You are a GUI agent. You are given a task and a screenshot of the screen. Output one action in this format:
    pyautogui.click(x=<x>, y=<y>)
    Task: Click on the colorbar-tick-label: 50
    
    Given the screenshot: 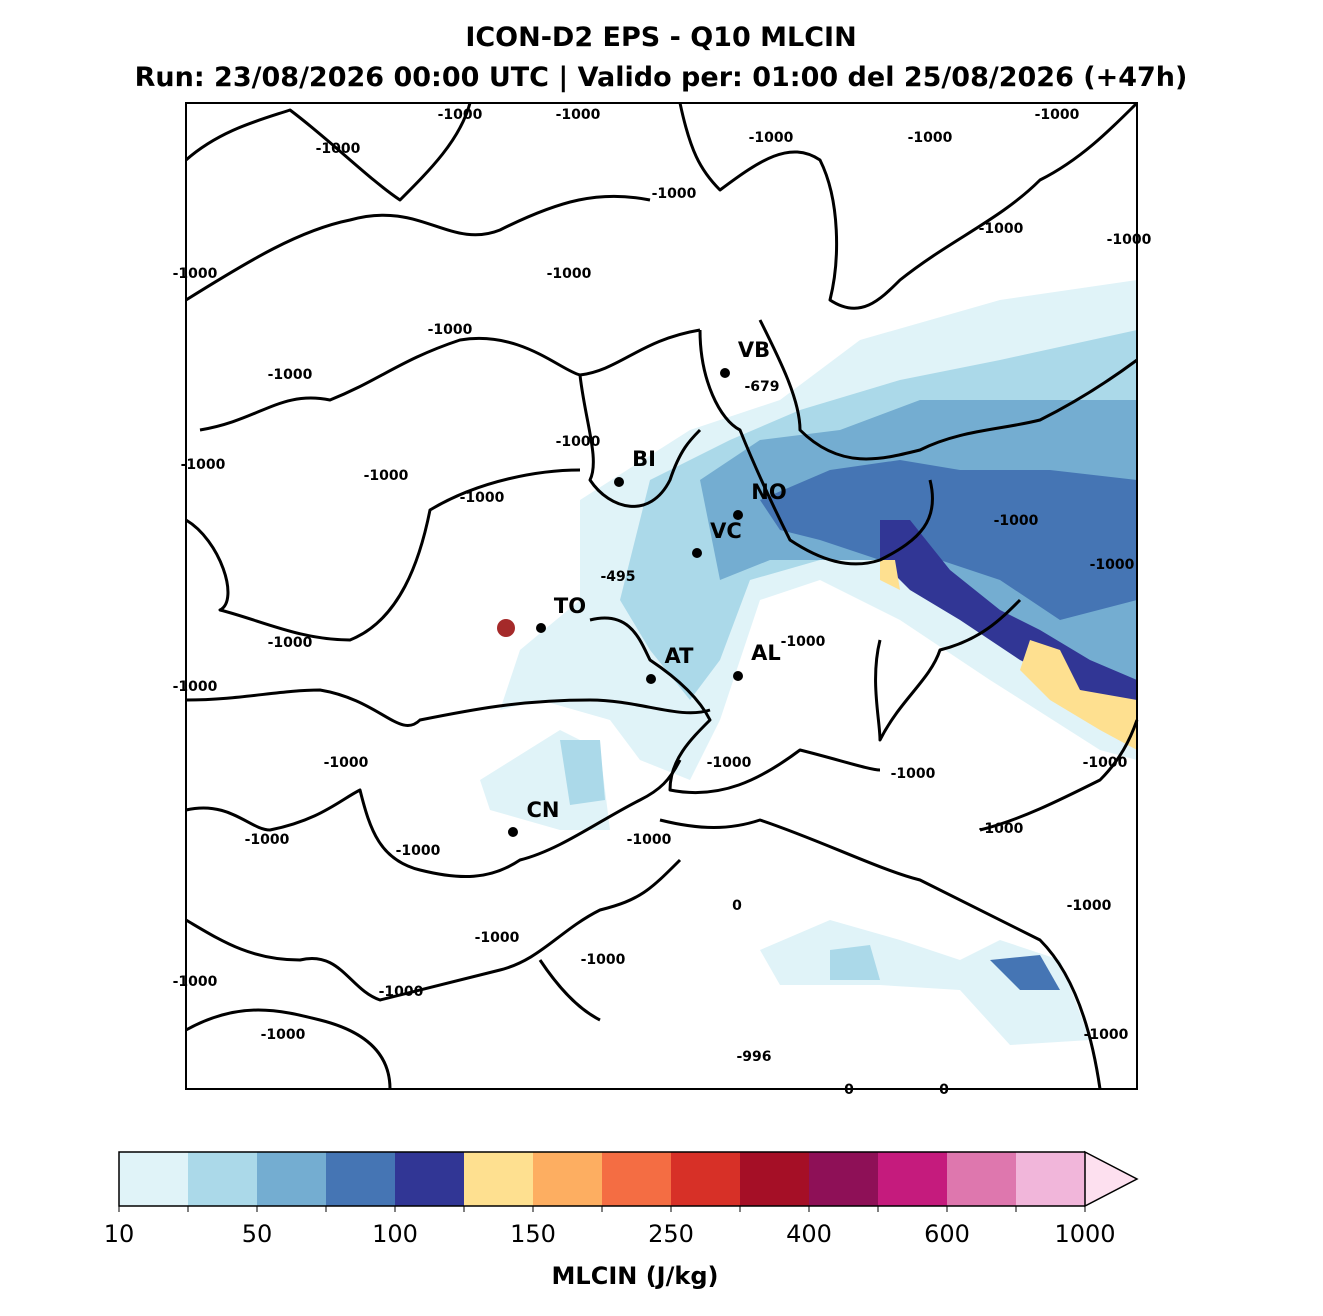 What is the action you would take?
    pyautogui.click(x=257, y=1234)
    